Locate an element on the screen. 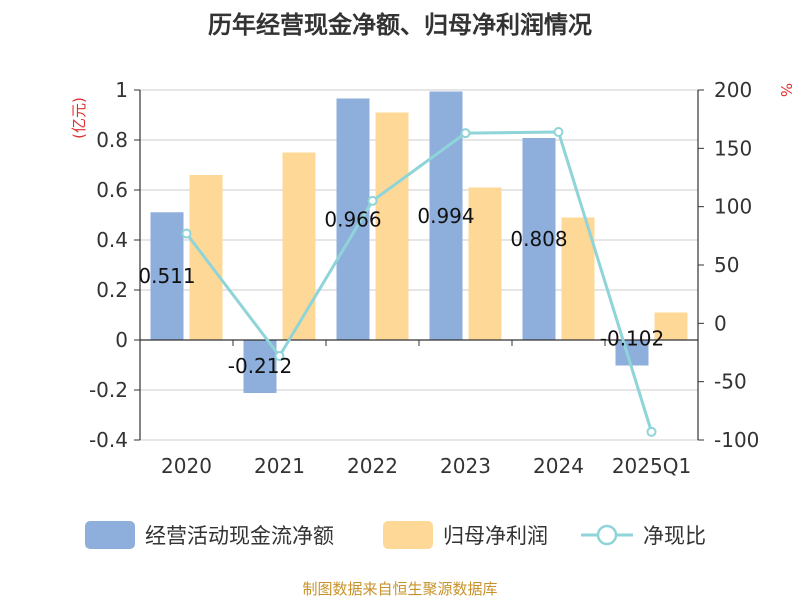 This screenshot has height=600, width=800. cash-flow-data-label: 0.994 is located at coordinates (445, 216).